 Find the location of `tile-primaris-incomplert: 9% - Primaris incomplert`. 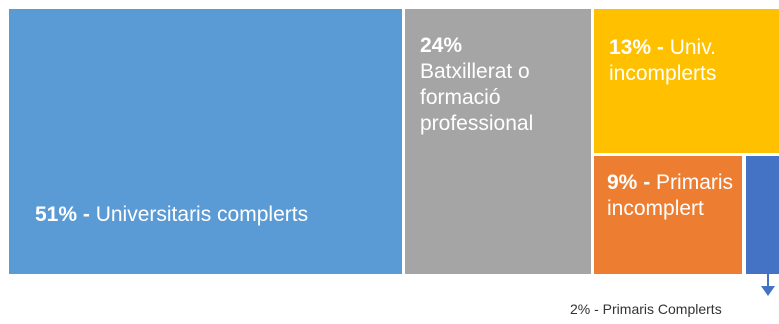

tile-primaris-incomplert: 9% - Primaris incomplert is located at coordinates (668, 215).